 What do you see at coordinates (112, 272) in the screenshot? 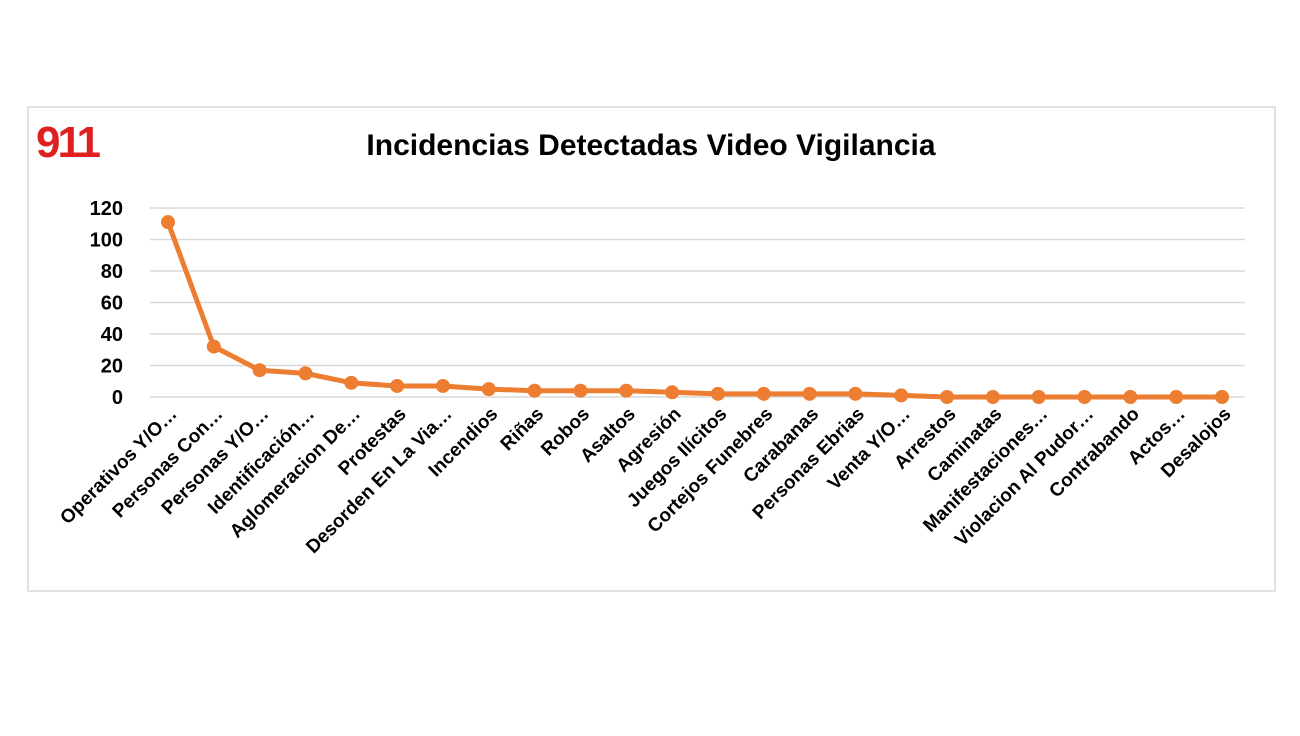
I see `y-tick-label: 80` at bounding box center [112, 272].